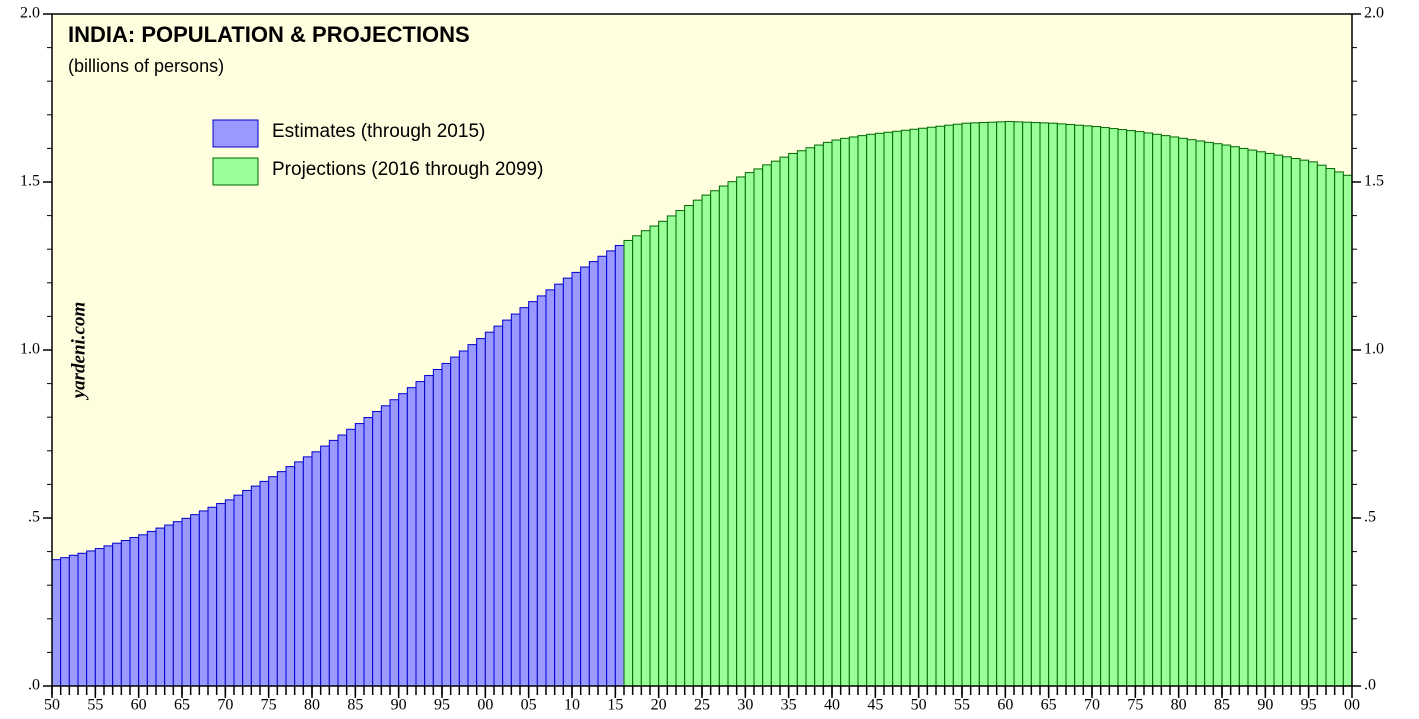  Describe the element at coordinates (745, 705) in the screenshot. I see `x-tick-label: 30` at that location.